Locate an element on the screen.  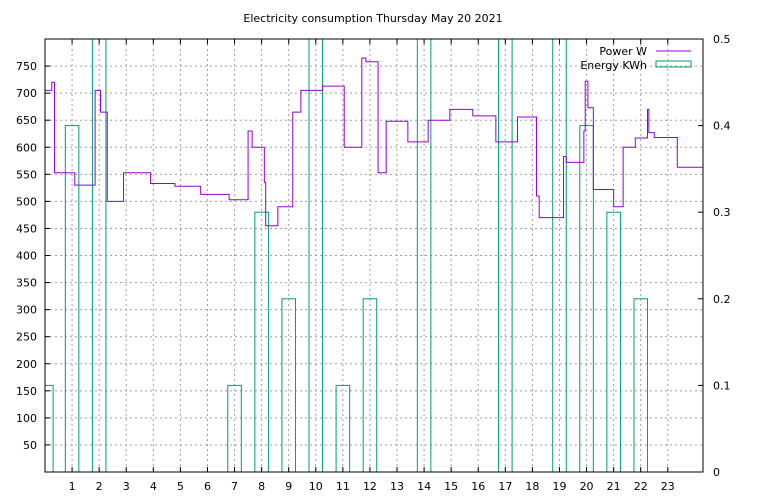
y-tick-label: 100 is located at coordinates (26, 418).